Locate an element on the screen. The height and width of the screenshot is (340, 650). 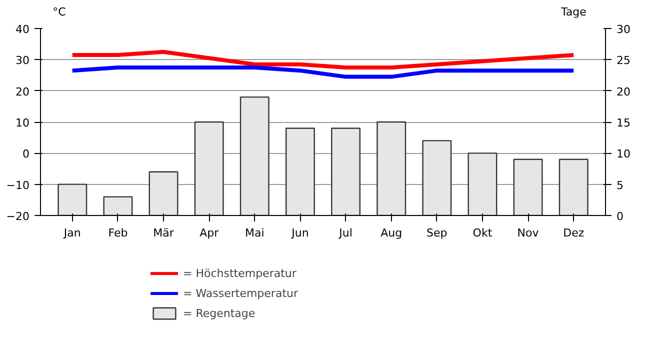
x-tick-label: Jun is located at coordinates (299, 233).